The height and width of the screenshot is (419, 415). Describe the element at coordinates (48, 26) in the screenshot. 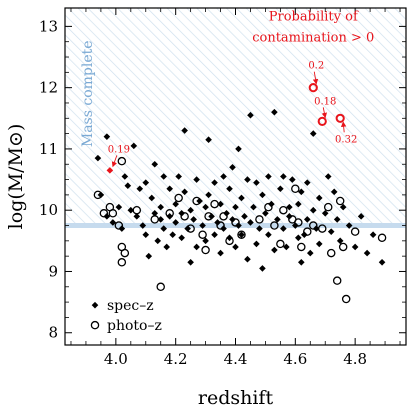

I see `y-tick-label: 13` at that location.